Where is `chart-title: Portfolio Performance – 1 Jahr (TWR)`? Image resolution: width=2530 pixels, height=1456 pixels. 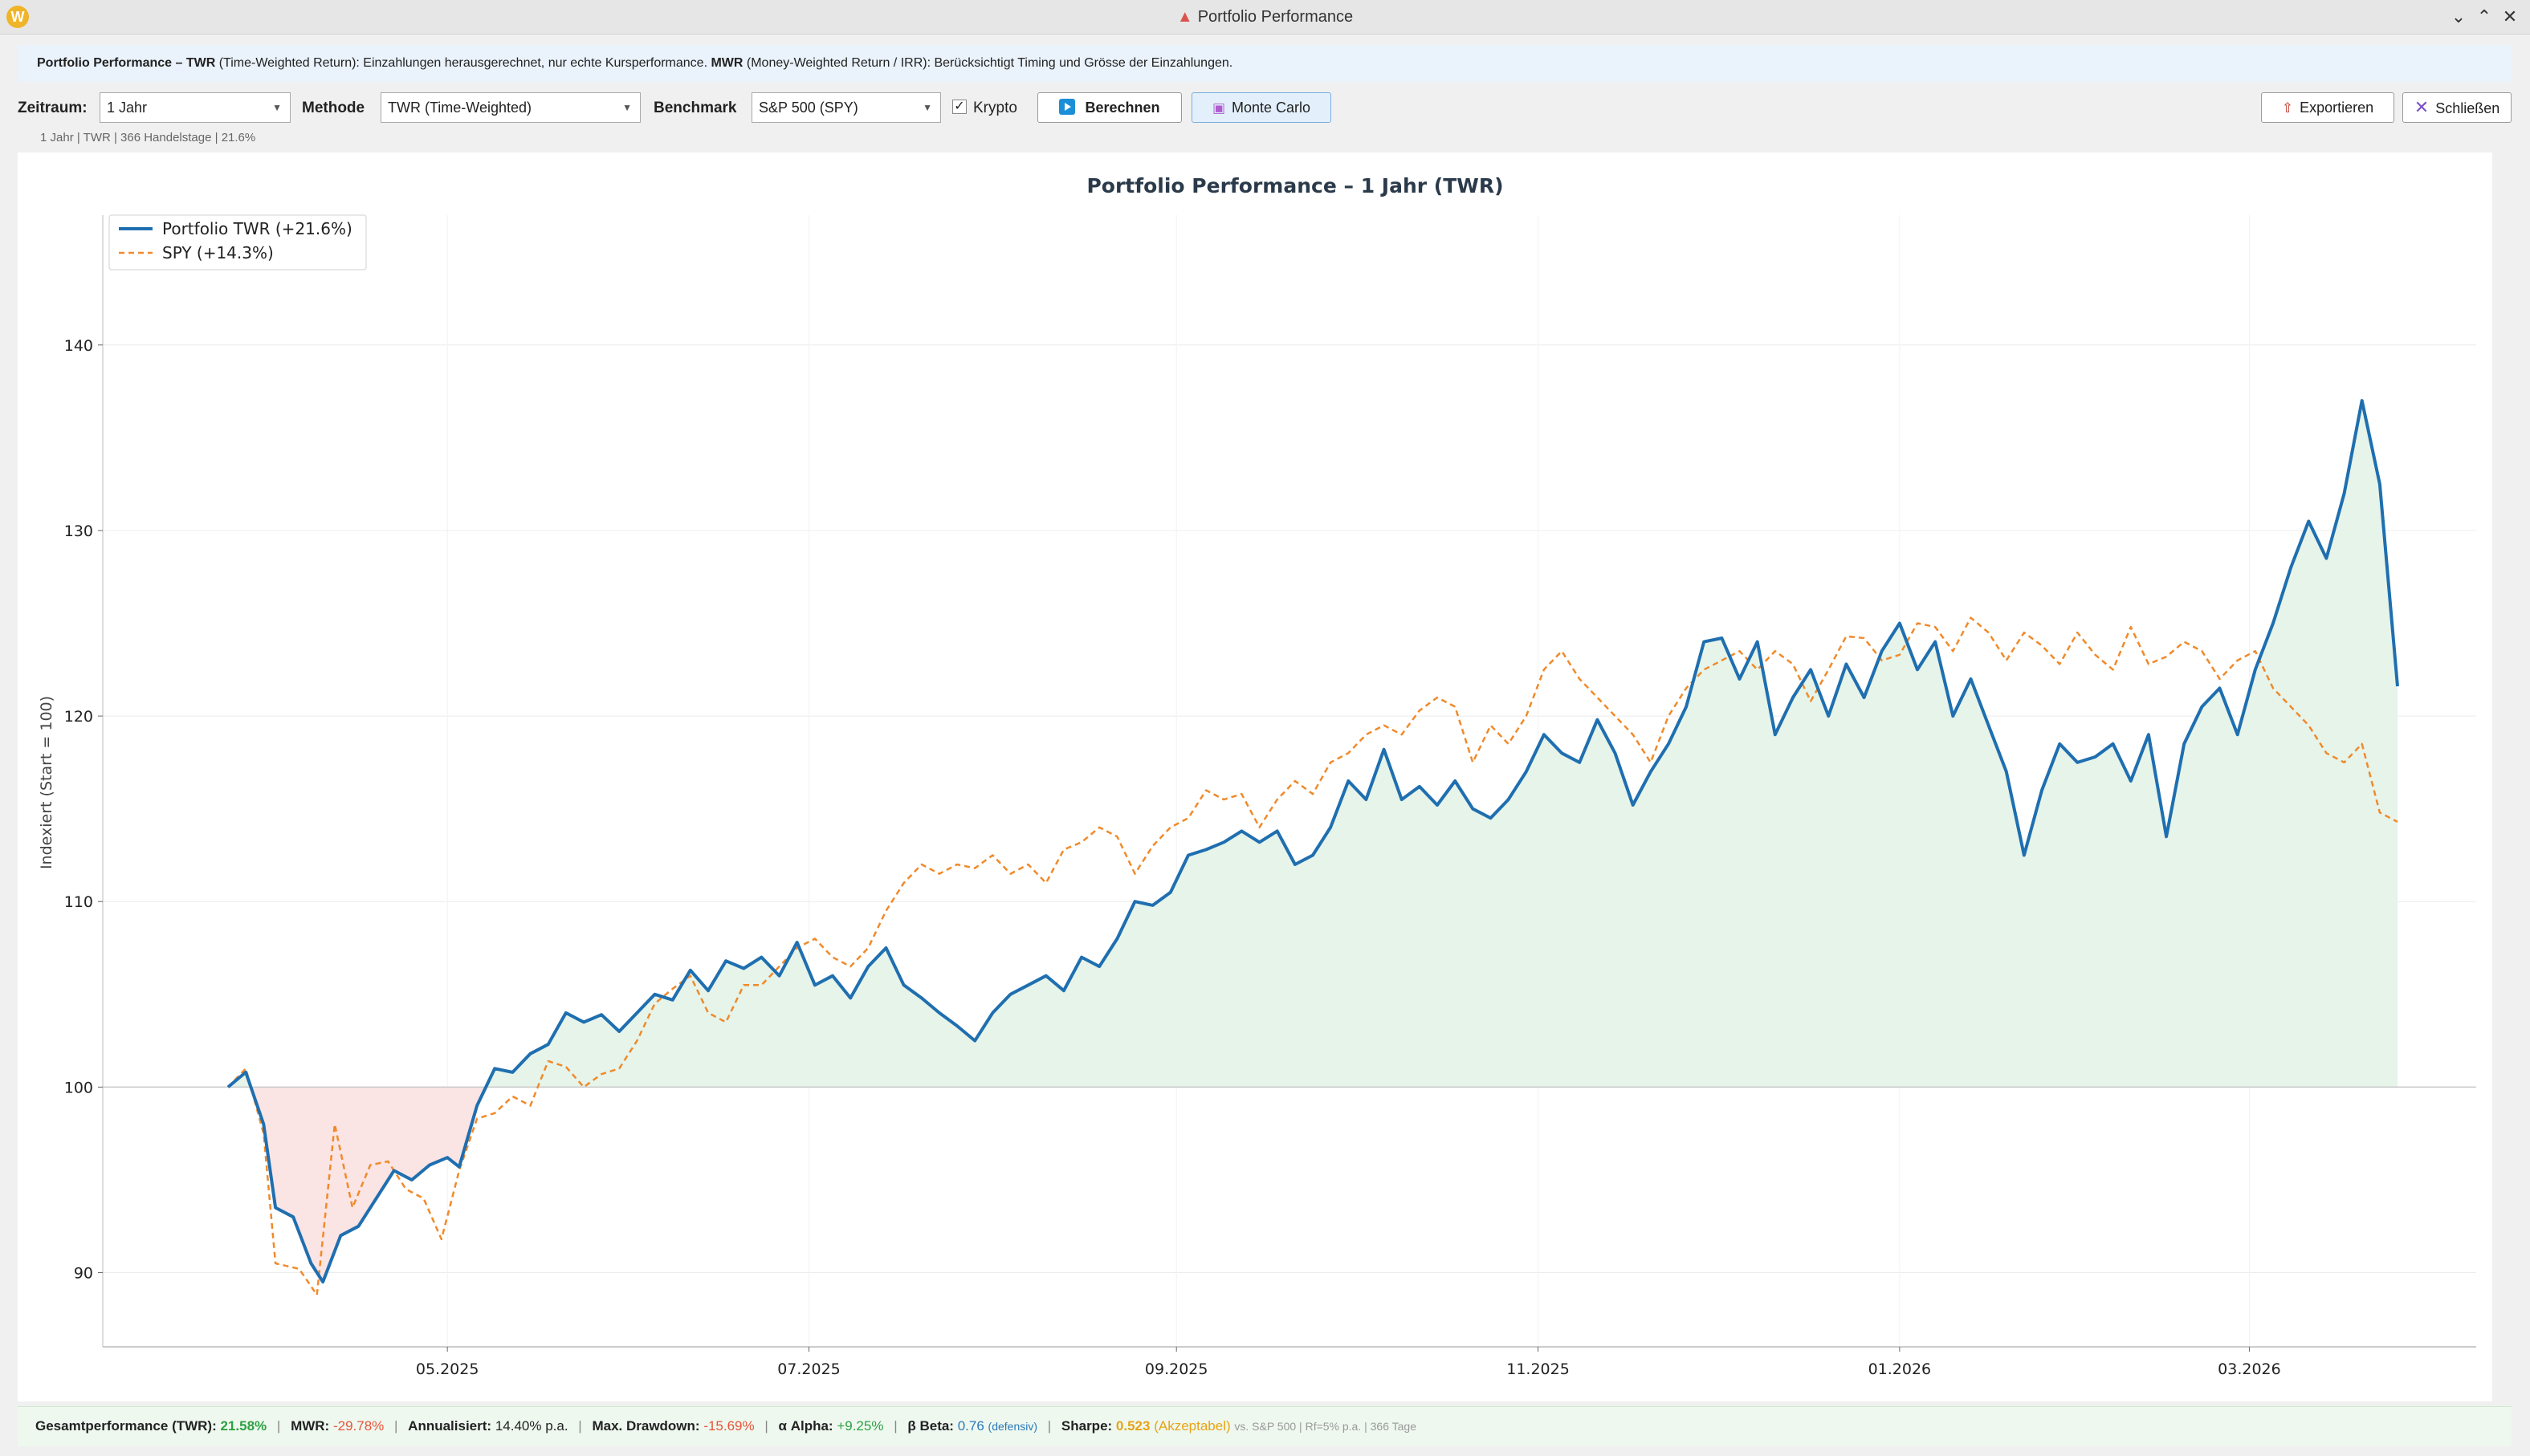
chart-title: Portfolio Performance – 1 Jahr (TWR) is located at coordinates (1294, 186).